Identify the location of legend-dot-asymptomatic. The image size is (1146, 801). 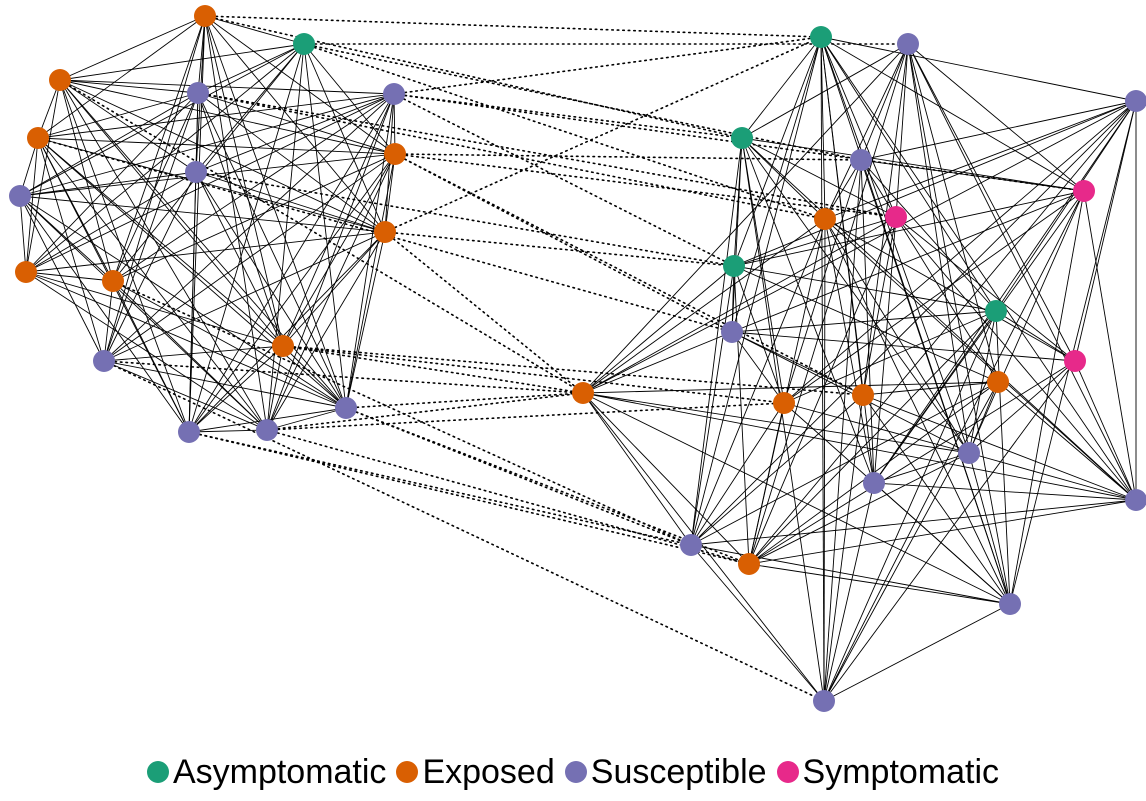
(157, 772).